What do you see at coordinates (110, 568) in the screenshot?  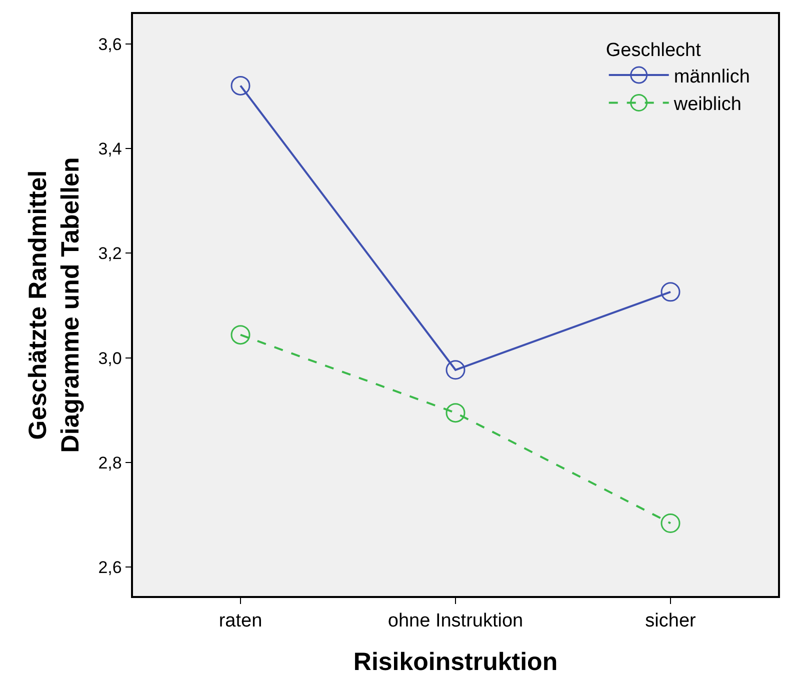 I see `y-tick-label: 2,6` at bounding box center [110, 568].